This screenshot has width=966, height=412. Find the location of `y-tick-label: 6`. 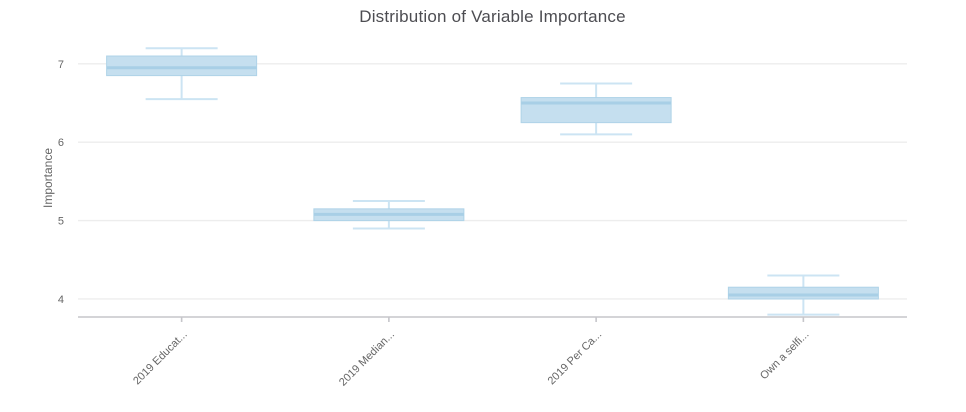

y-tick-label: 6 is located at coordinates (61, 143).